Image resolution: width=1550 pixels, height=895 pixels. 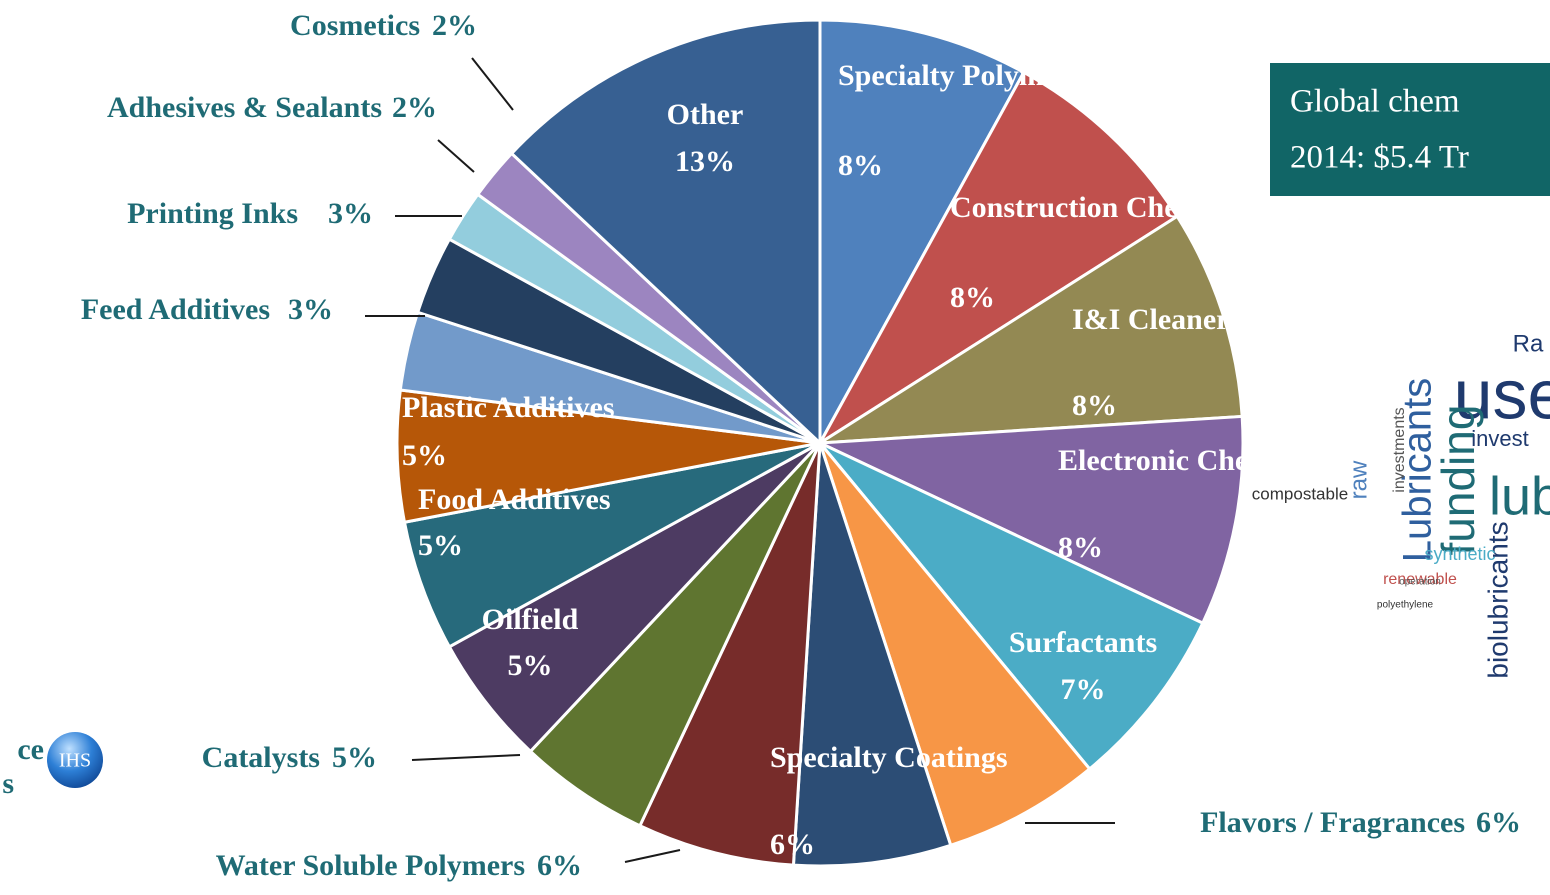 I want to click on cloud-word: invest, so click(x=1499, y=438).